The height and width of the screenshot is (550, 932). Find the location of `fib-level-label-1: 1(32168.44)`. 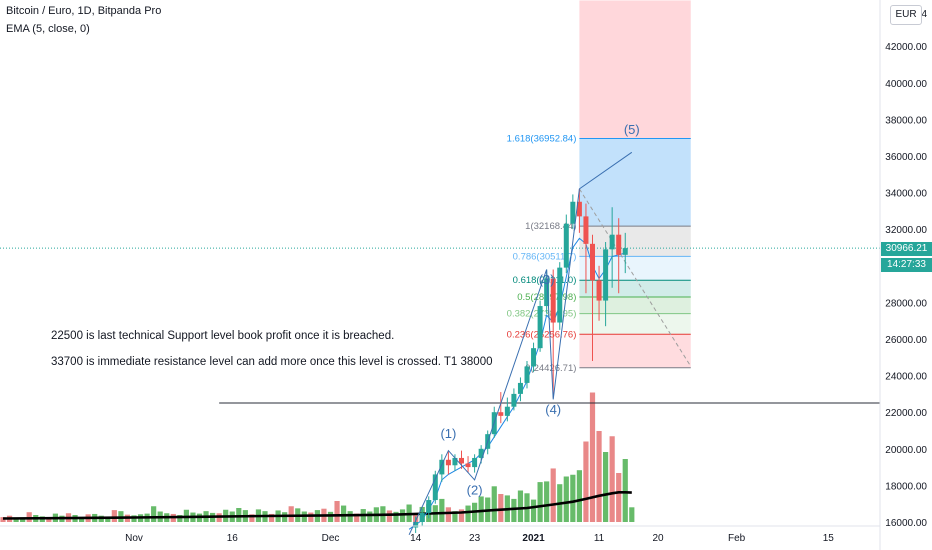

fib-level-label-1: 1(32168.44) is located at coordinates (550, 226).